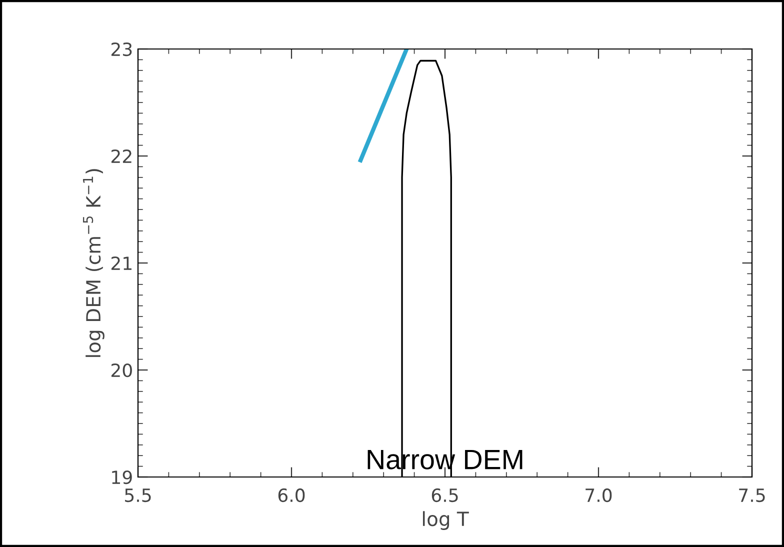  What do you see at coordinates (599, 495) in the screenshot?
I see `x-tick-label: 7.0` at bounding box center [599, 495].